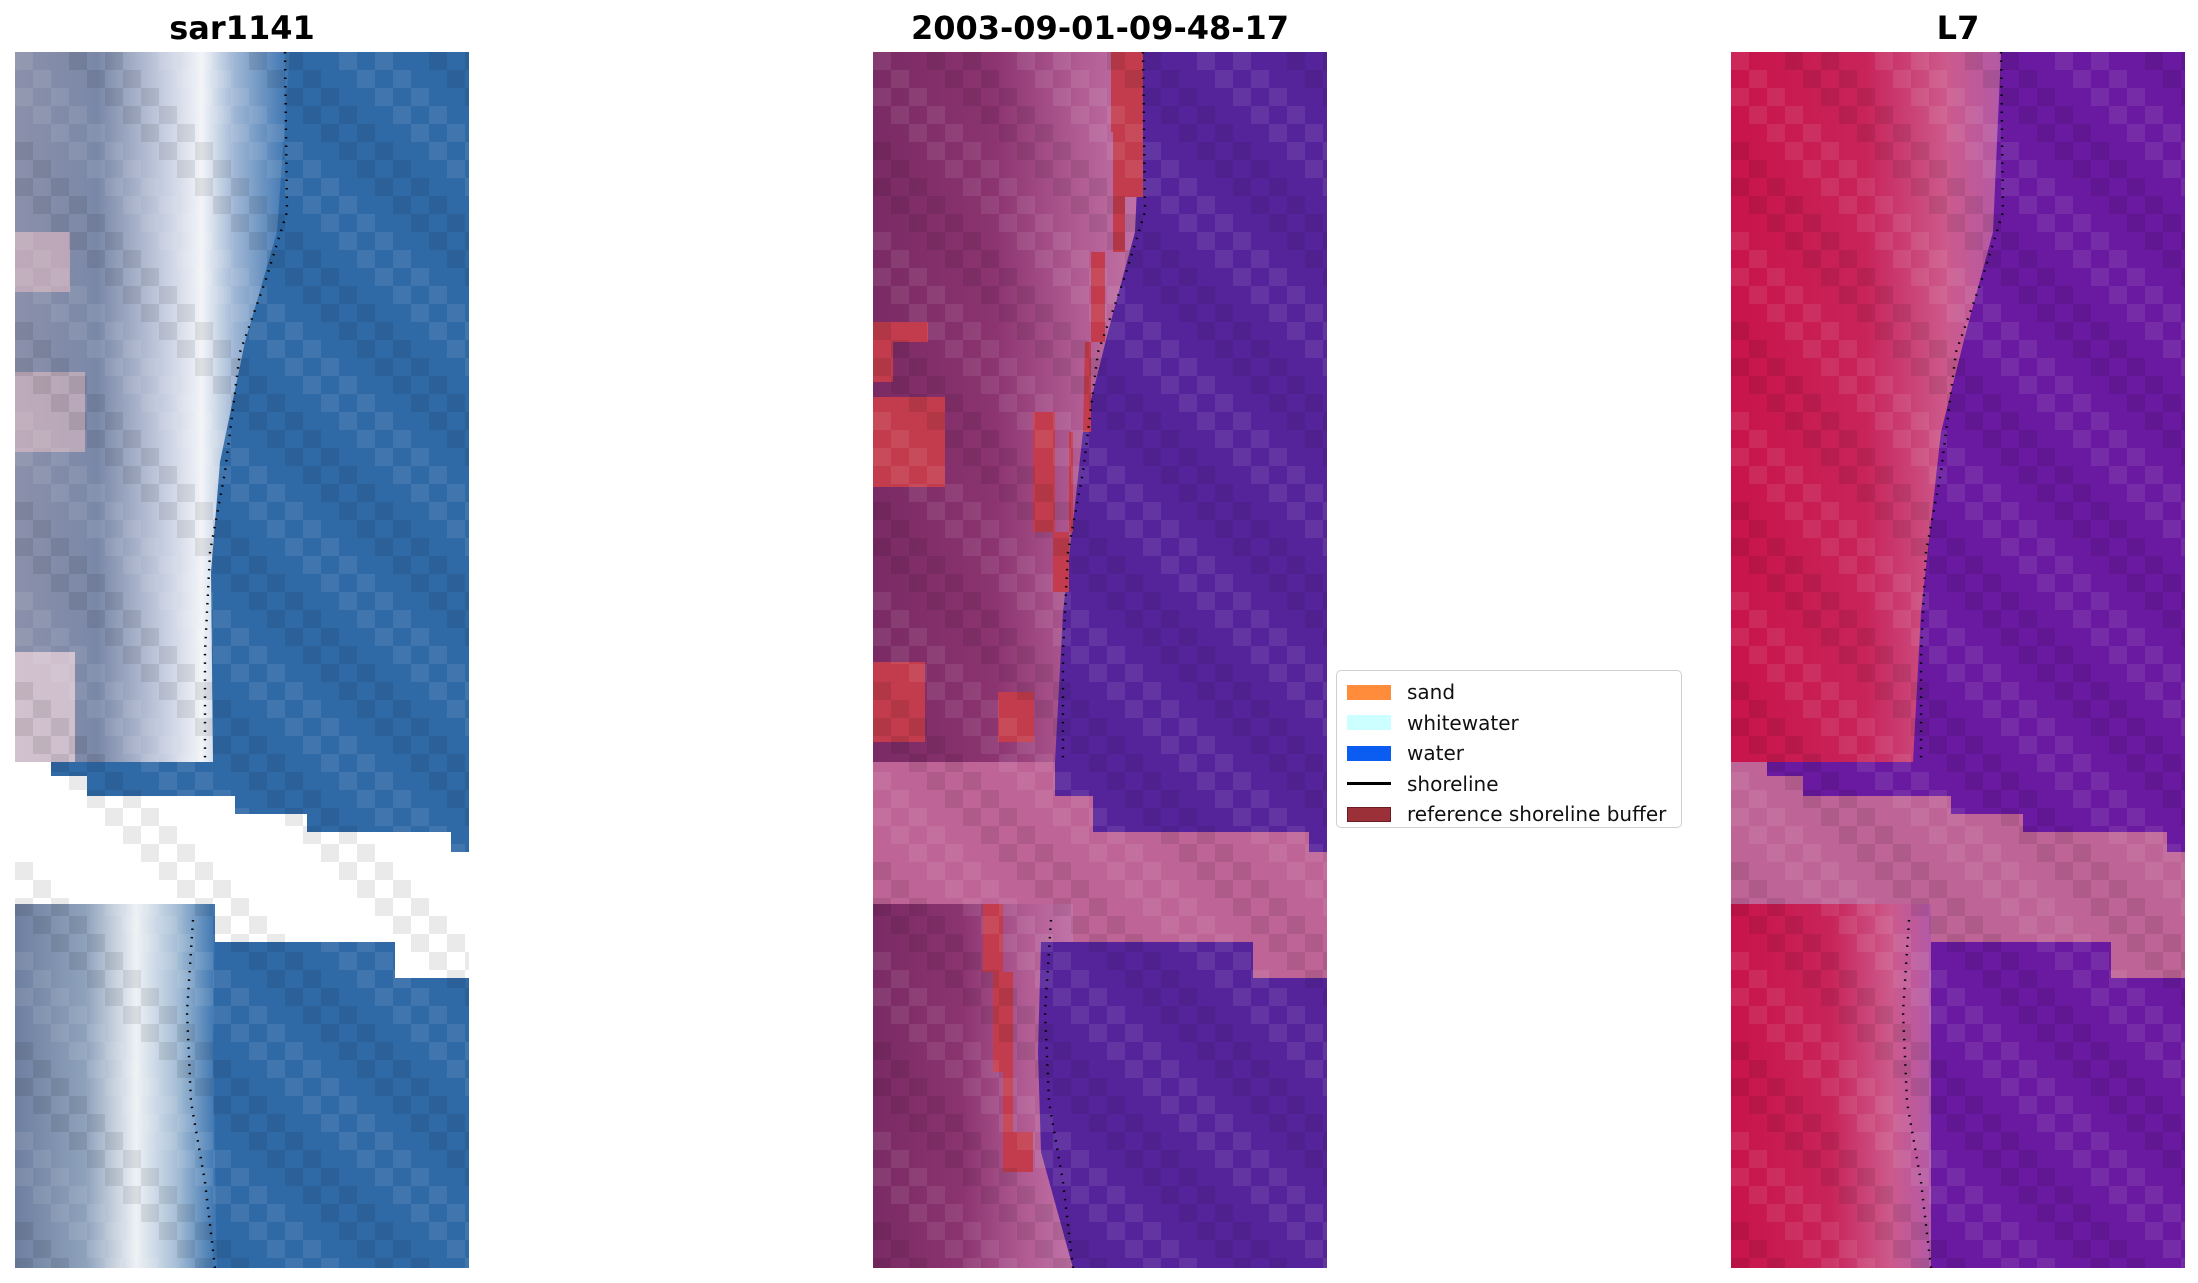  I want to click on legend-label: shoreline, so click(1453, 783).